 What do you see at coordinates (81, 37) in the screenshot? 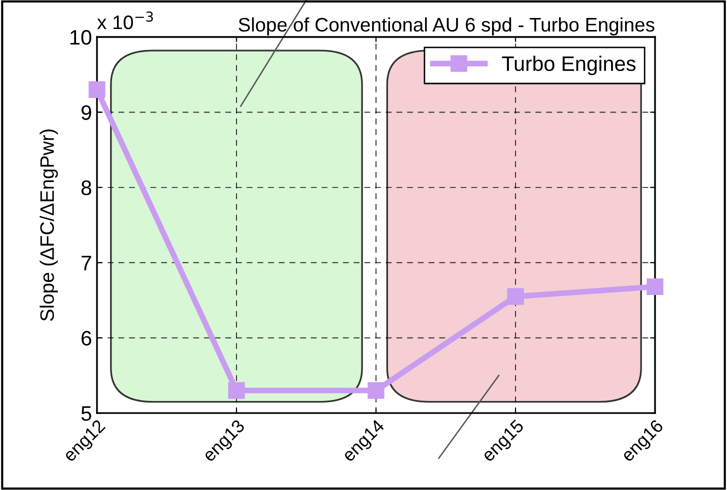
I see `y-tick-label: 10` at bounding box center [81, 37].